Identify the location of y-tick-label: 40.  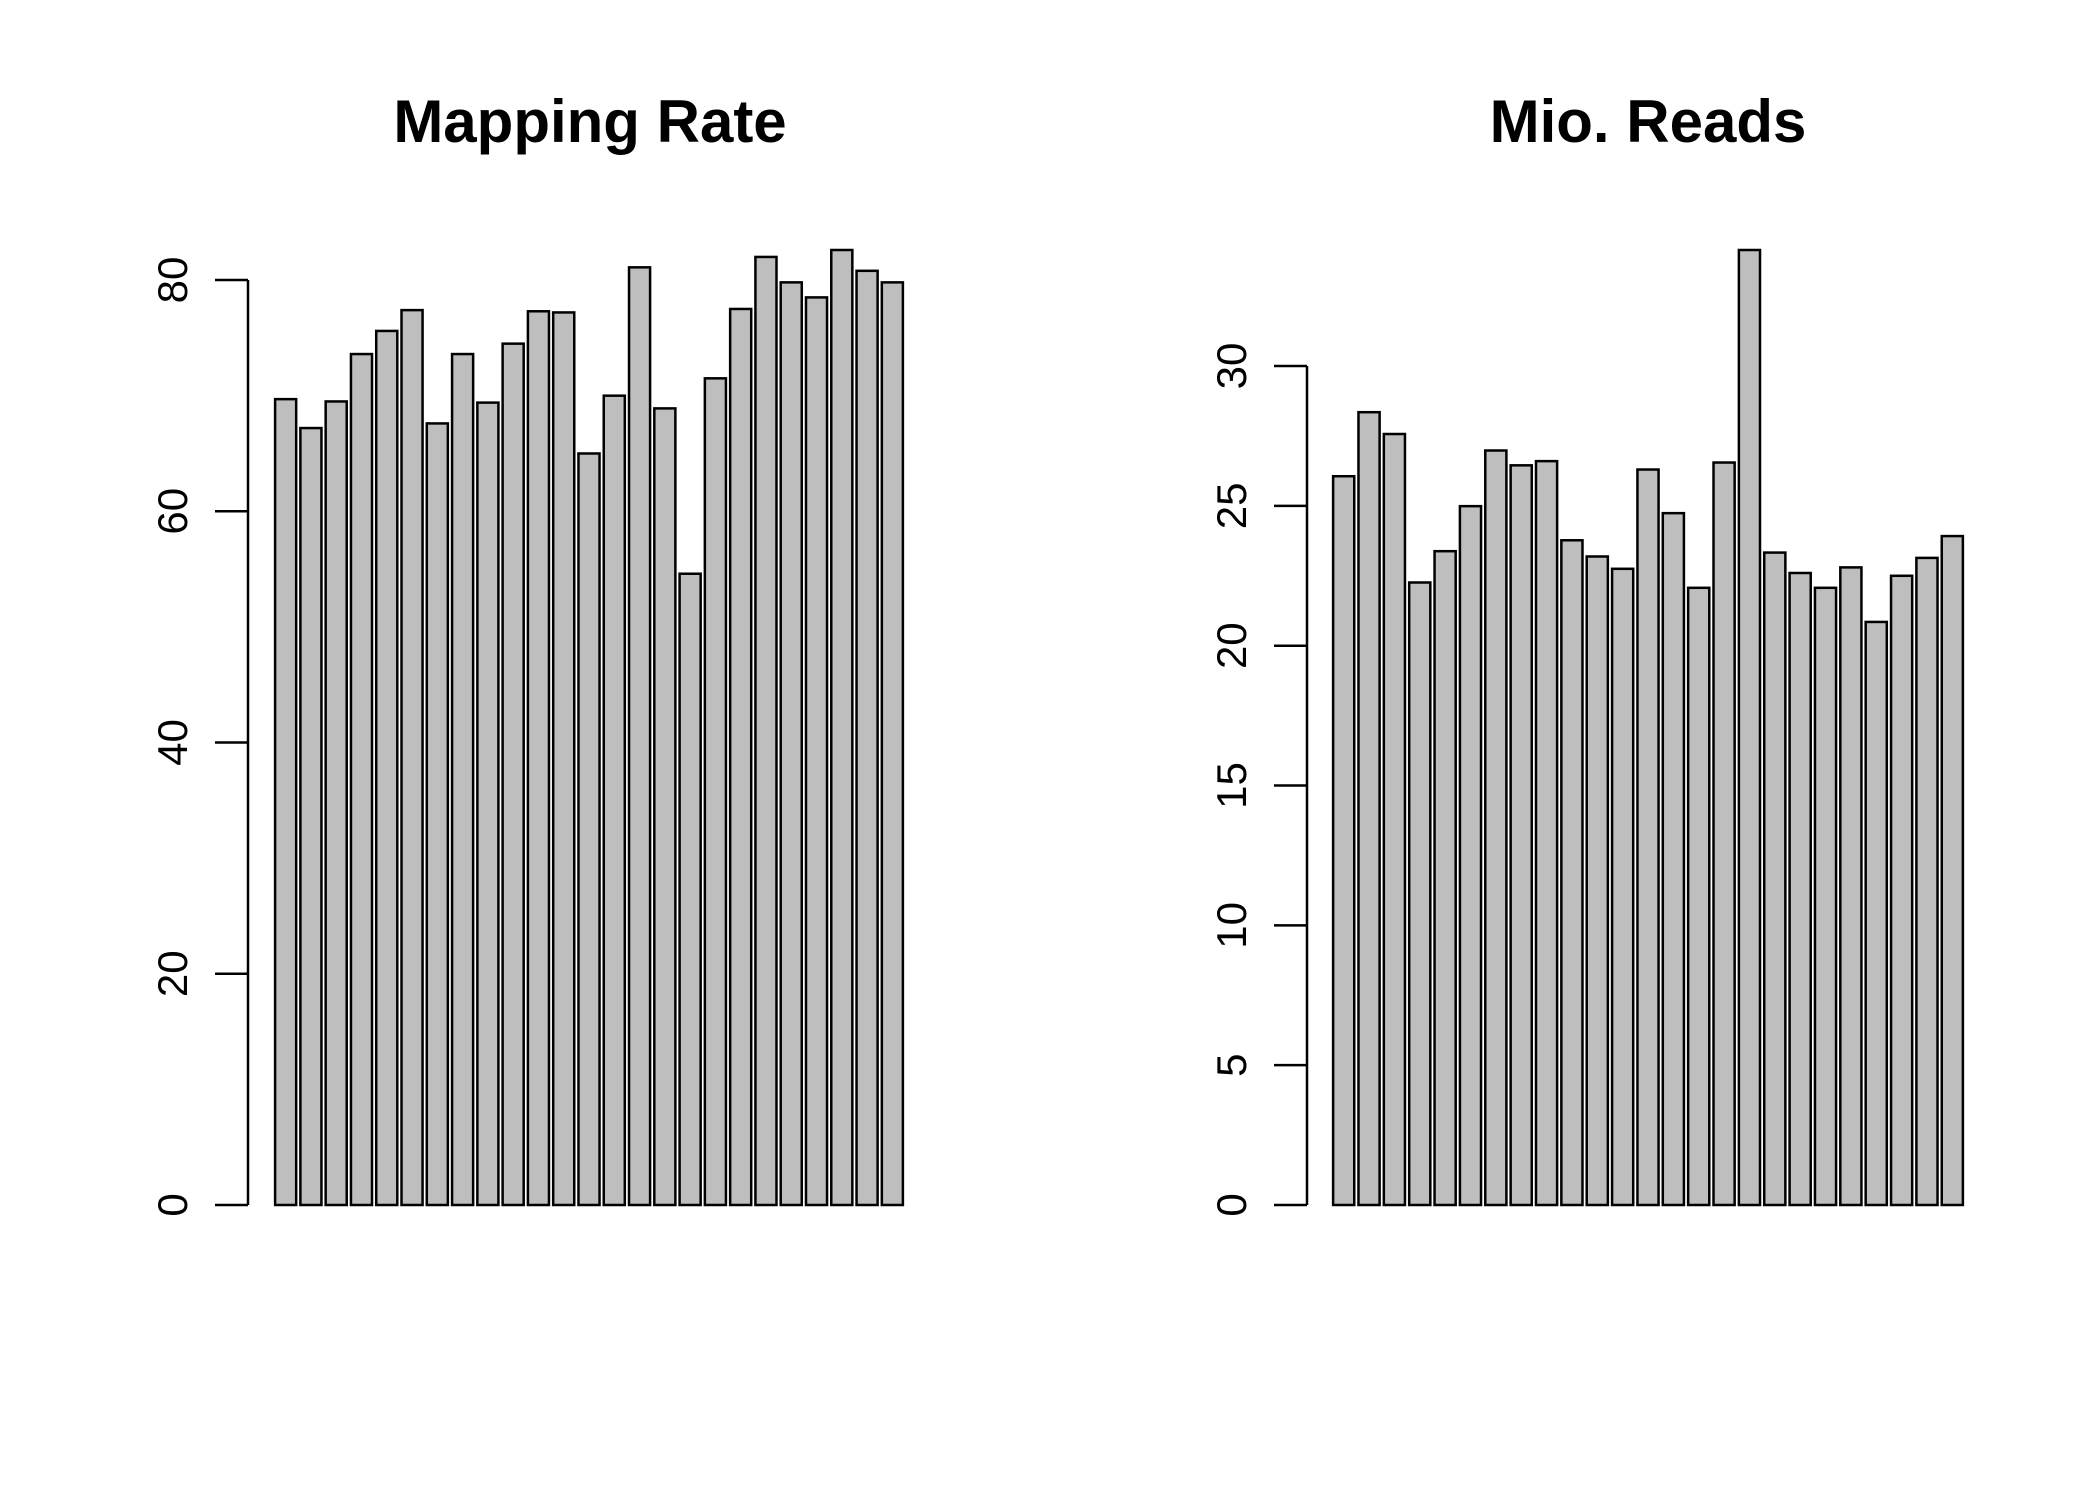
(172, 742).